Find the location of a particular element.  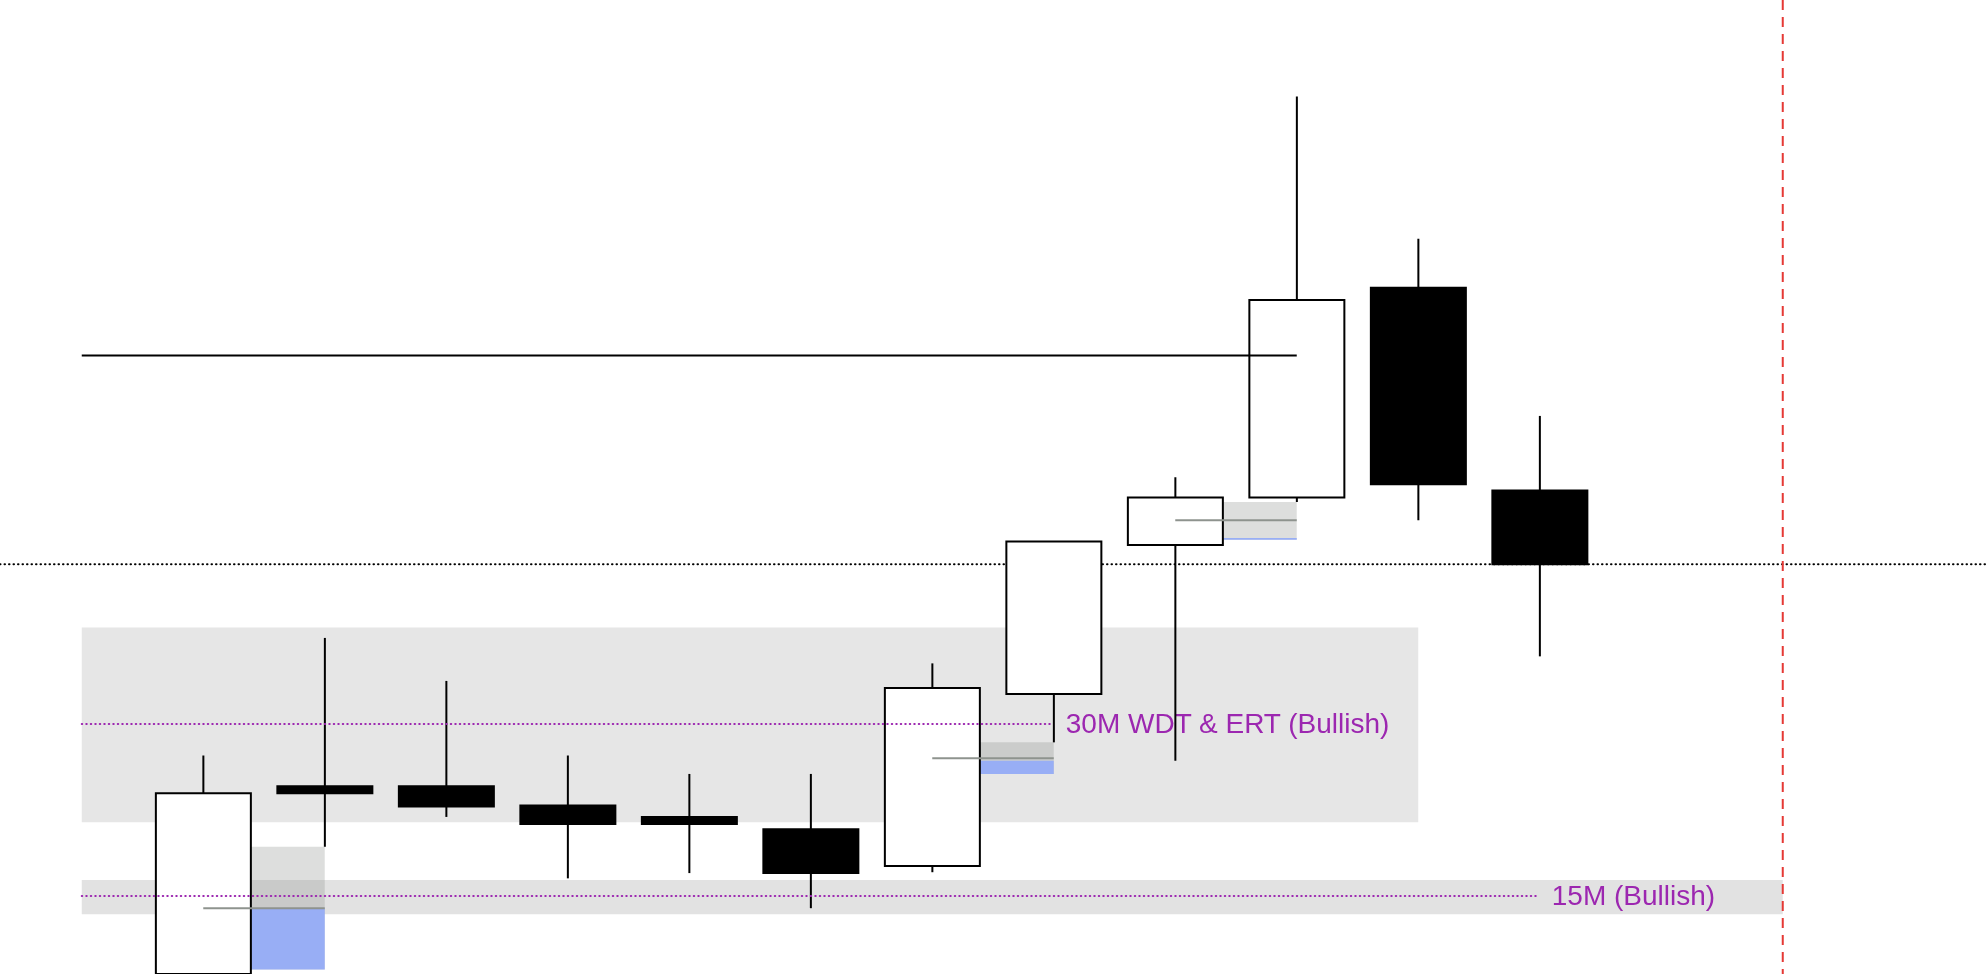

series-label: 15M (Bullish) is located at coordinates (1633, 896).